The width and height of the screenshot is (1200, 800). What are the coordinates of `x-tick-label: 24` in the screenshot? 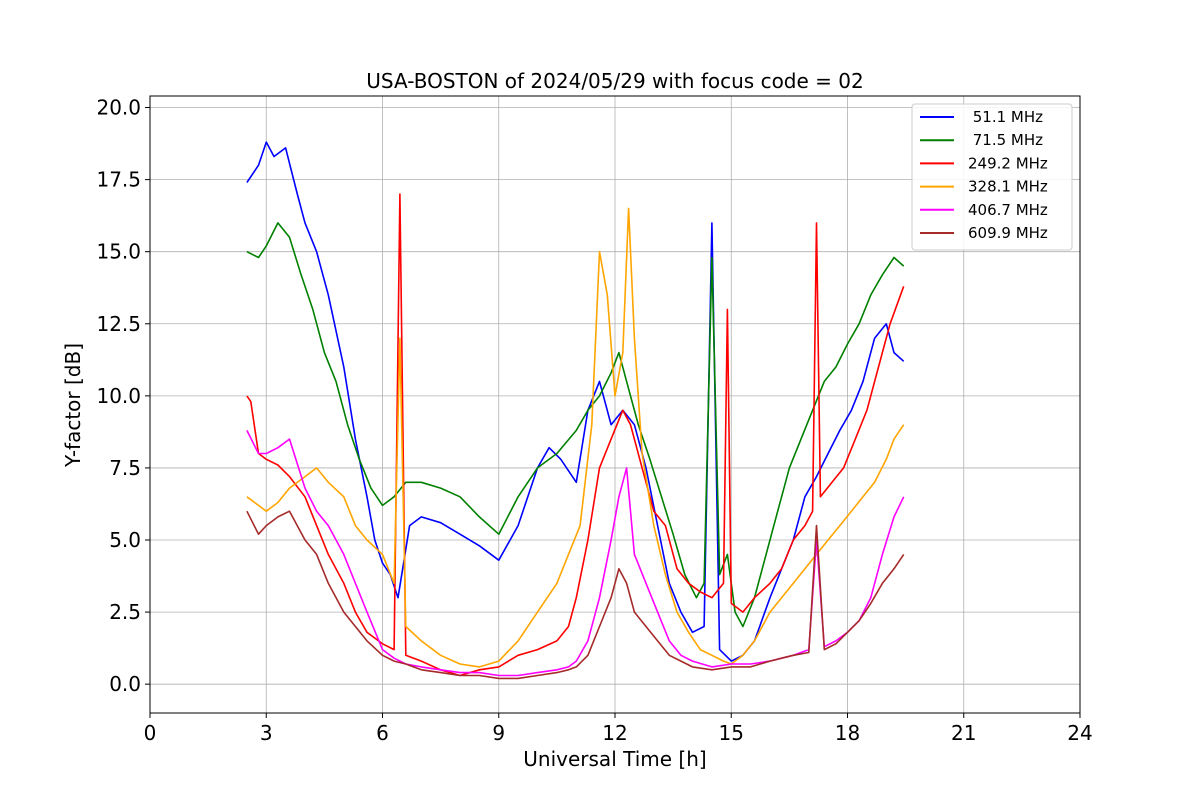 It's located at (1079, 733).